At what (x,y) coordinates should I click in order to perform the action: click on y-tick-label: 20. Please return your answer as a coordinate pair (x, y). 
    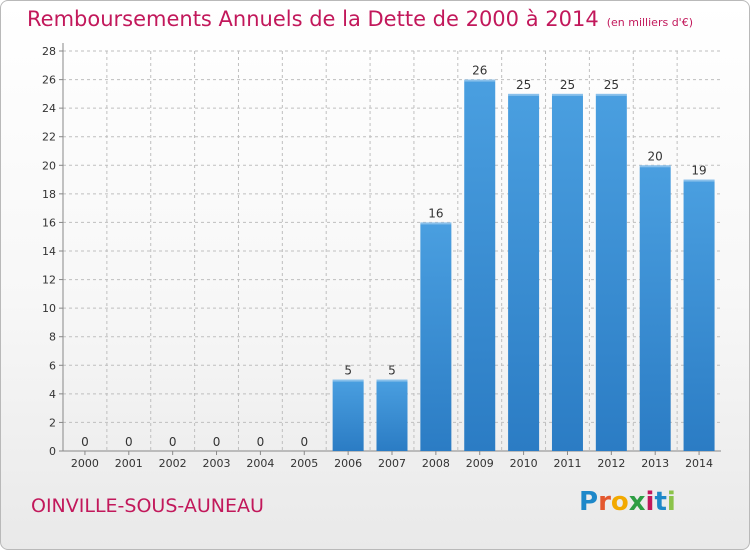
    Looking at the image, I should click on (49, 165).